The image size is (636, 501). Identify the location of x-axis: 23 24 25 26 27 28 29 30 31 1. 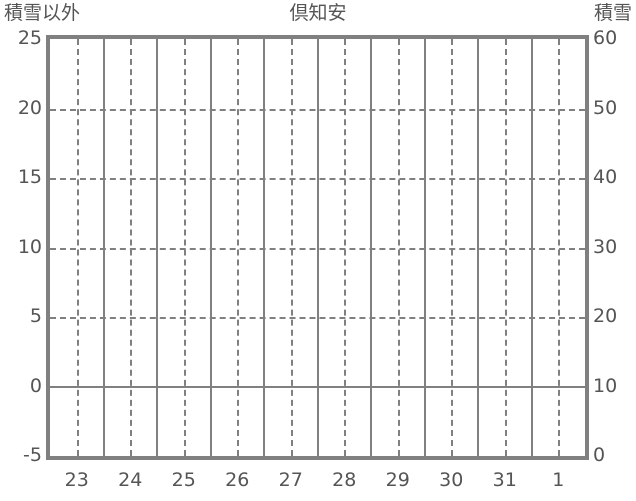
(318, 481).